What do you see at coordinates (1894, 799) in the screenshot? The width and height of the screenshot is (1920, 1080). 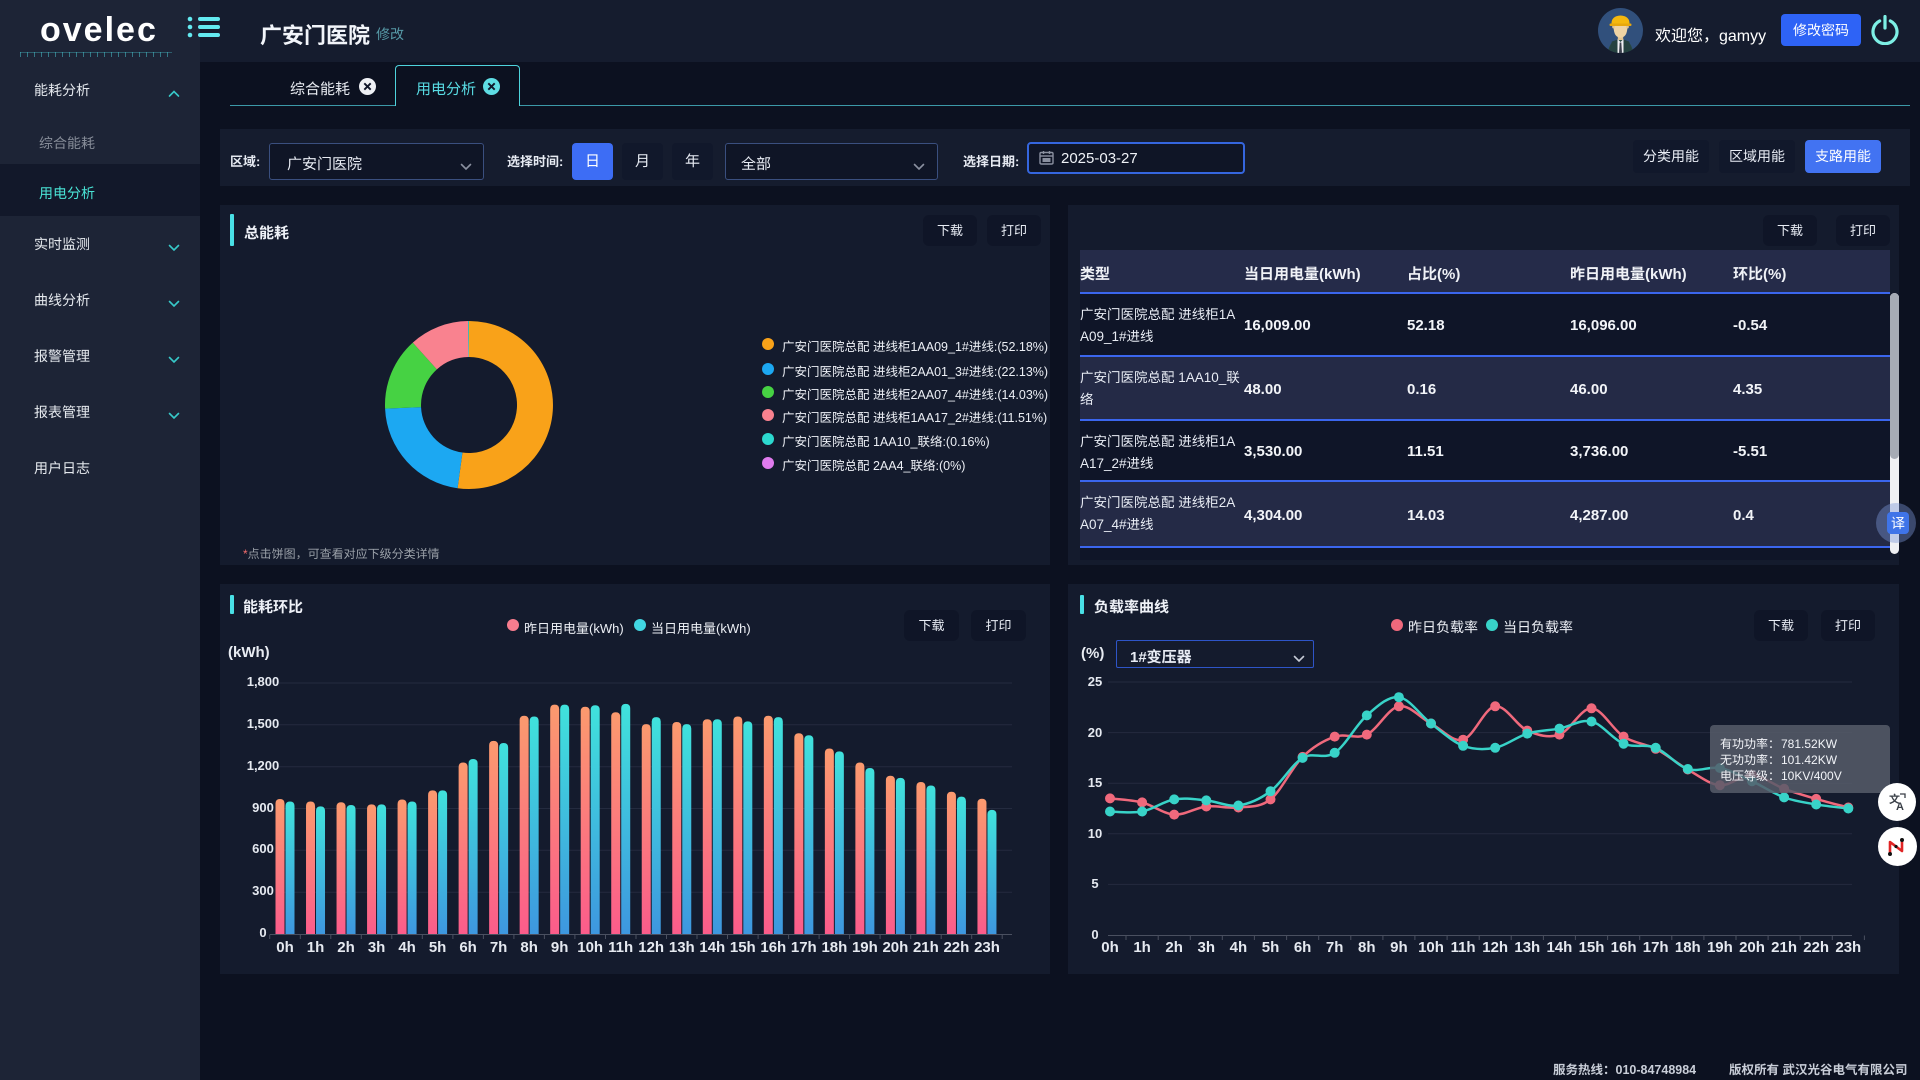 I see `svg-text: 文` at bounding box center [1894, 799].